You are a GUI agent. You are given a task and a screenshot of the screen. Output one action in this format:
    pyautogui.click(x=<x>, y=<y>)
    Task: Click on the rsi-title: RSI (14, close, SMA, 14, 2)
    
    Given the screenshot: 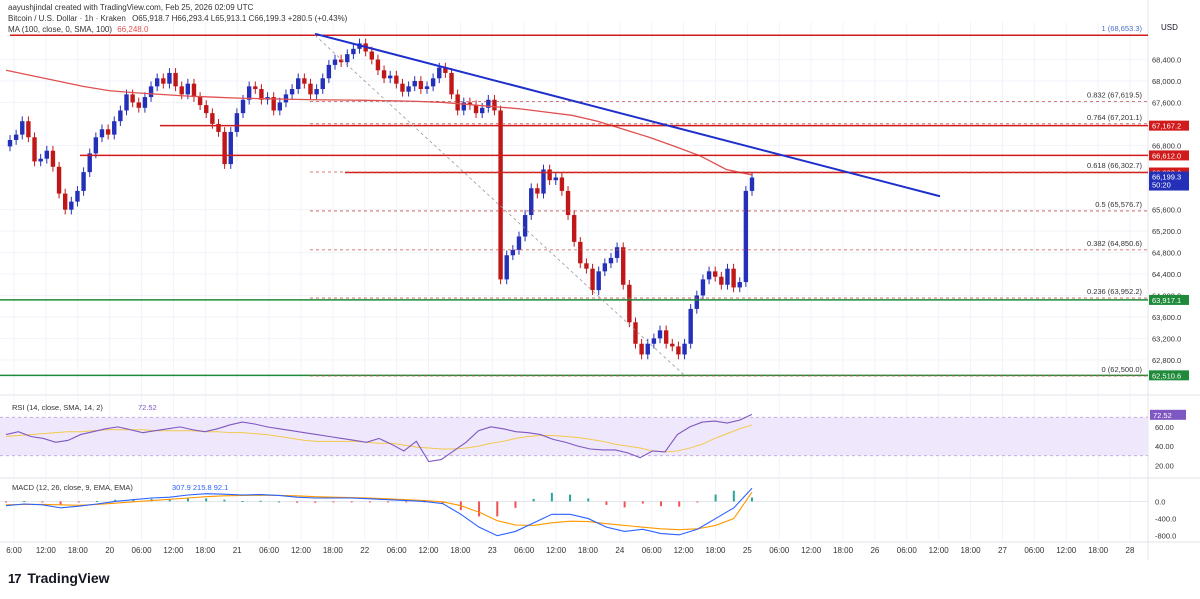 What is the action you would take?
    pyautogui.click(x=57, y=407)
    